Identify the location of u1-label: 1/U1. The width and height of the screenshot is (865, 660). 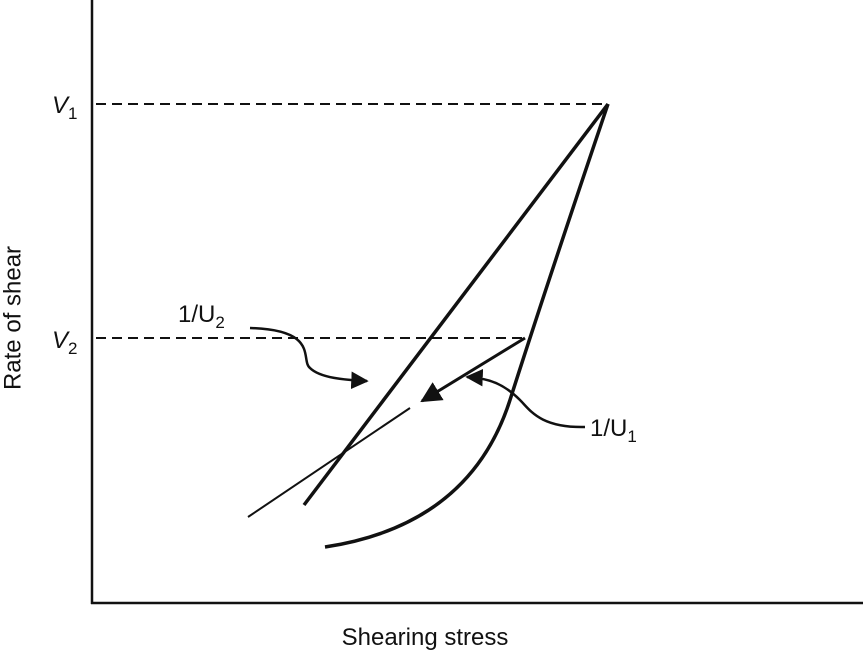
(613, 430).